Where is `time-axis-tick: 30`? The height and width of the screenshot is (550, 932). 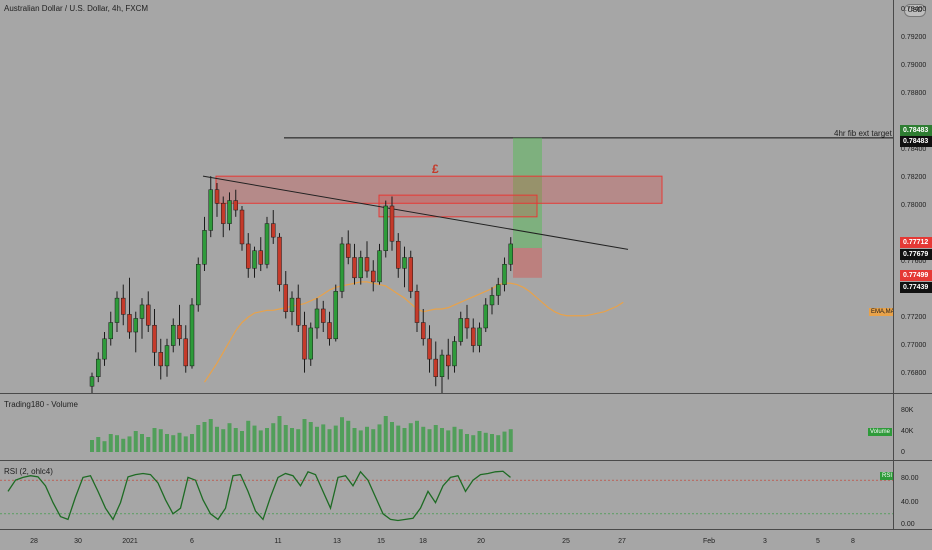 time-axis-tick: 30 is located at coordinates (78, 541).